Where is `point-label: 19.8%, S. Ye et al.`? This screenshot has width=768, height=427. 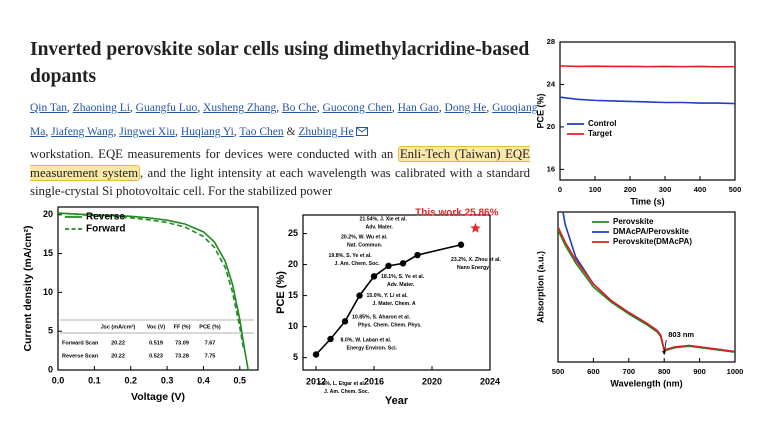
point-label: 19.8%, S. Ye et al. is located at coordinates (351, 256).